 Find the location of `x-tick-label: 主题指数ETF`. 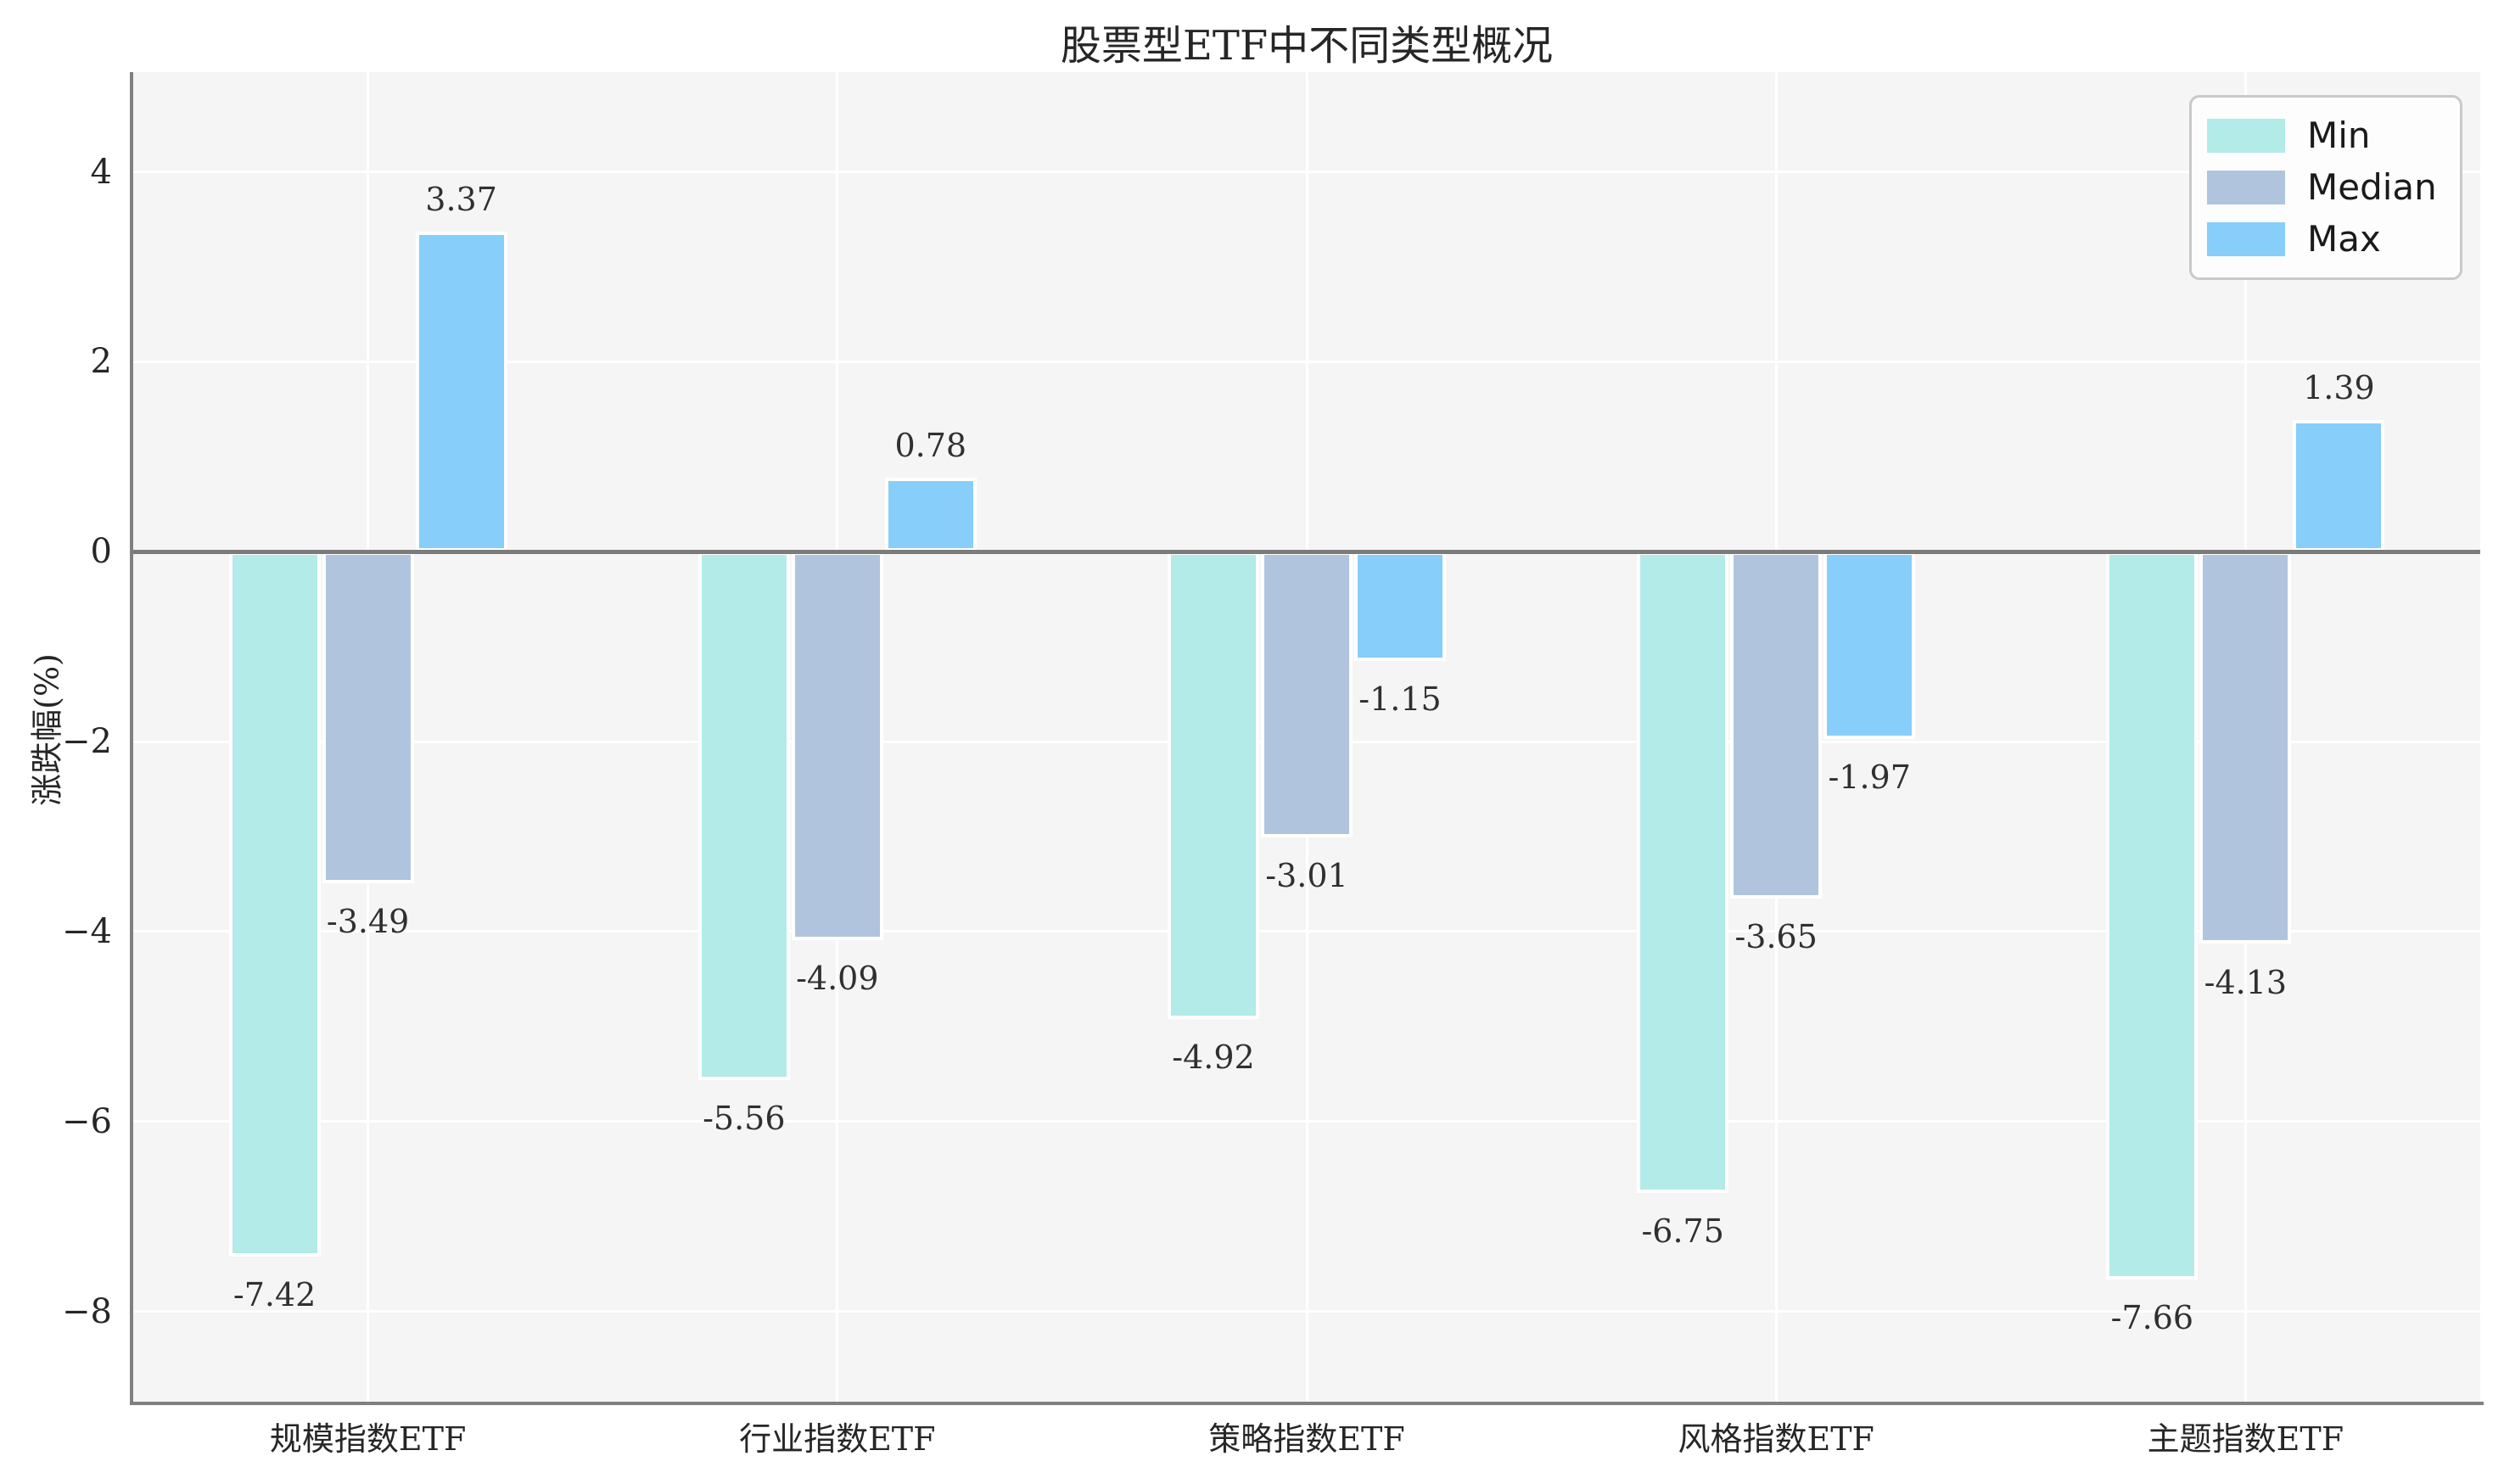

x-tick-label: 主题指数ETF is located at coordinates (2245, 1439).